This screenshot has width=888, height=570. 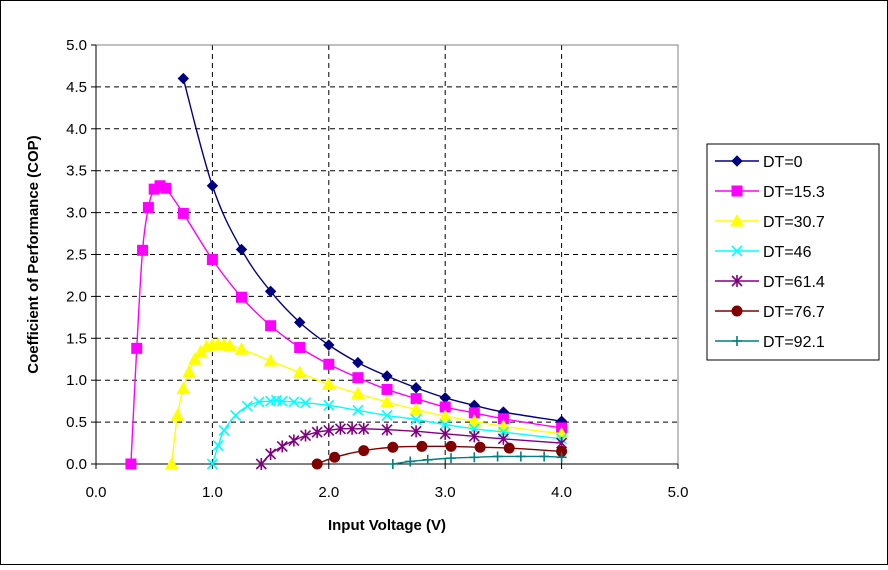 What do you see at coordinates (96, 492) in the screenshot?
I see `x-tick-label: 0.0` at bounding box center [96, 492].